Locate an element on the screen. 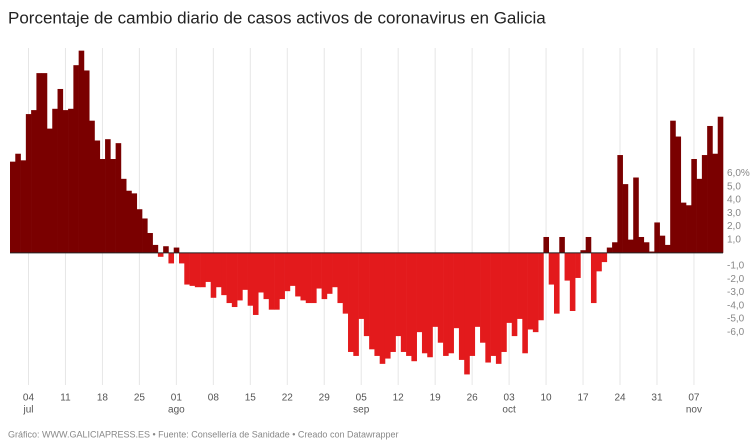 The image size is (756, 447). y-tick-label: 2,0 is located at coordinates (734, 226).